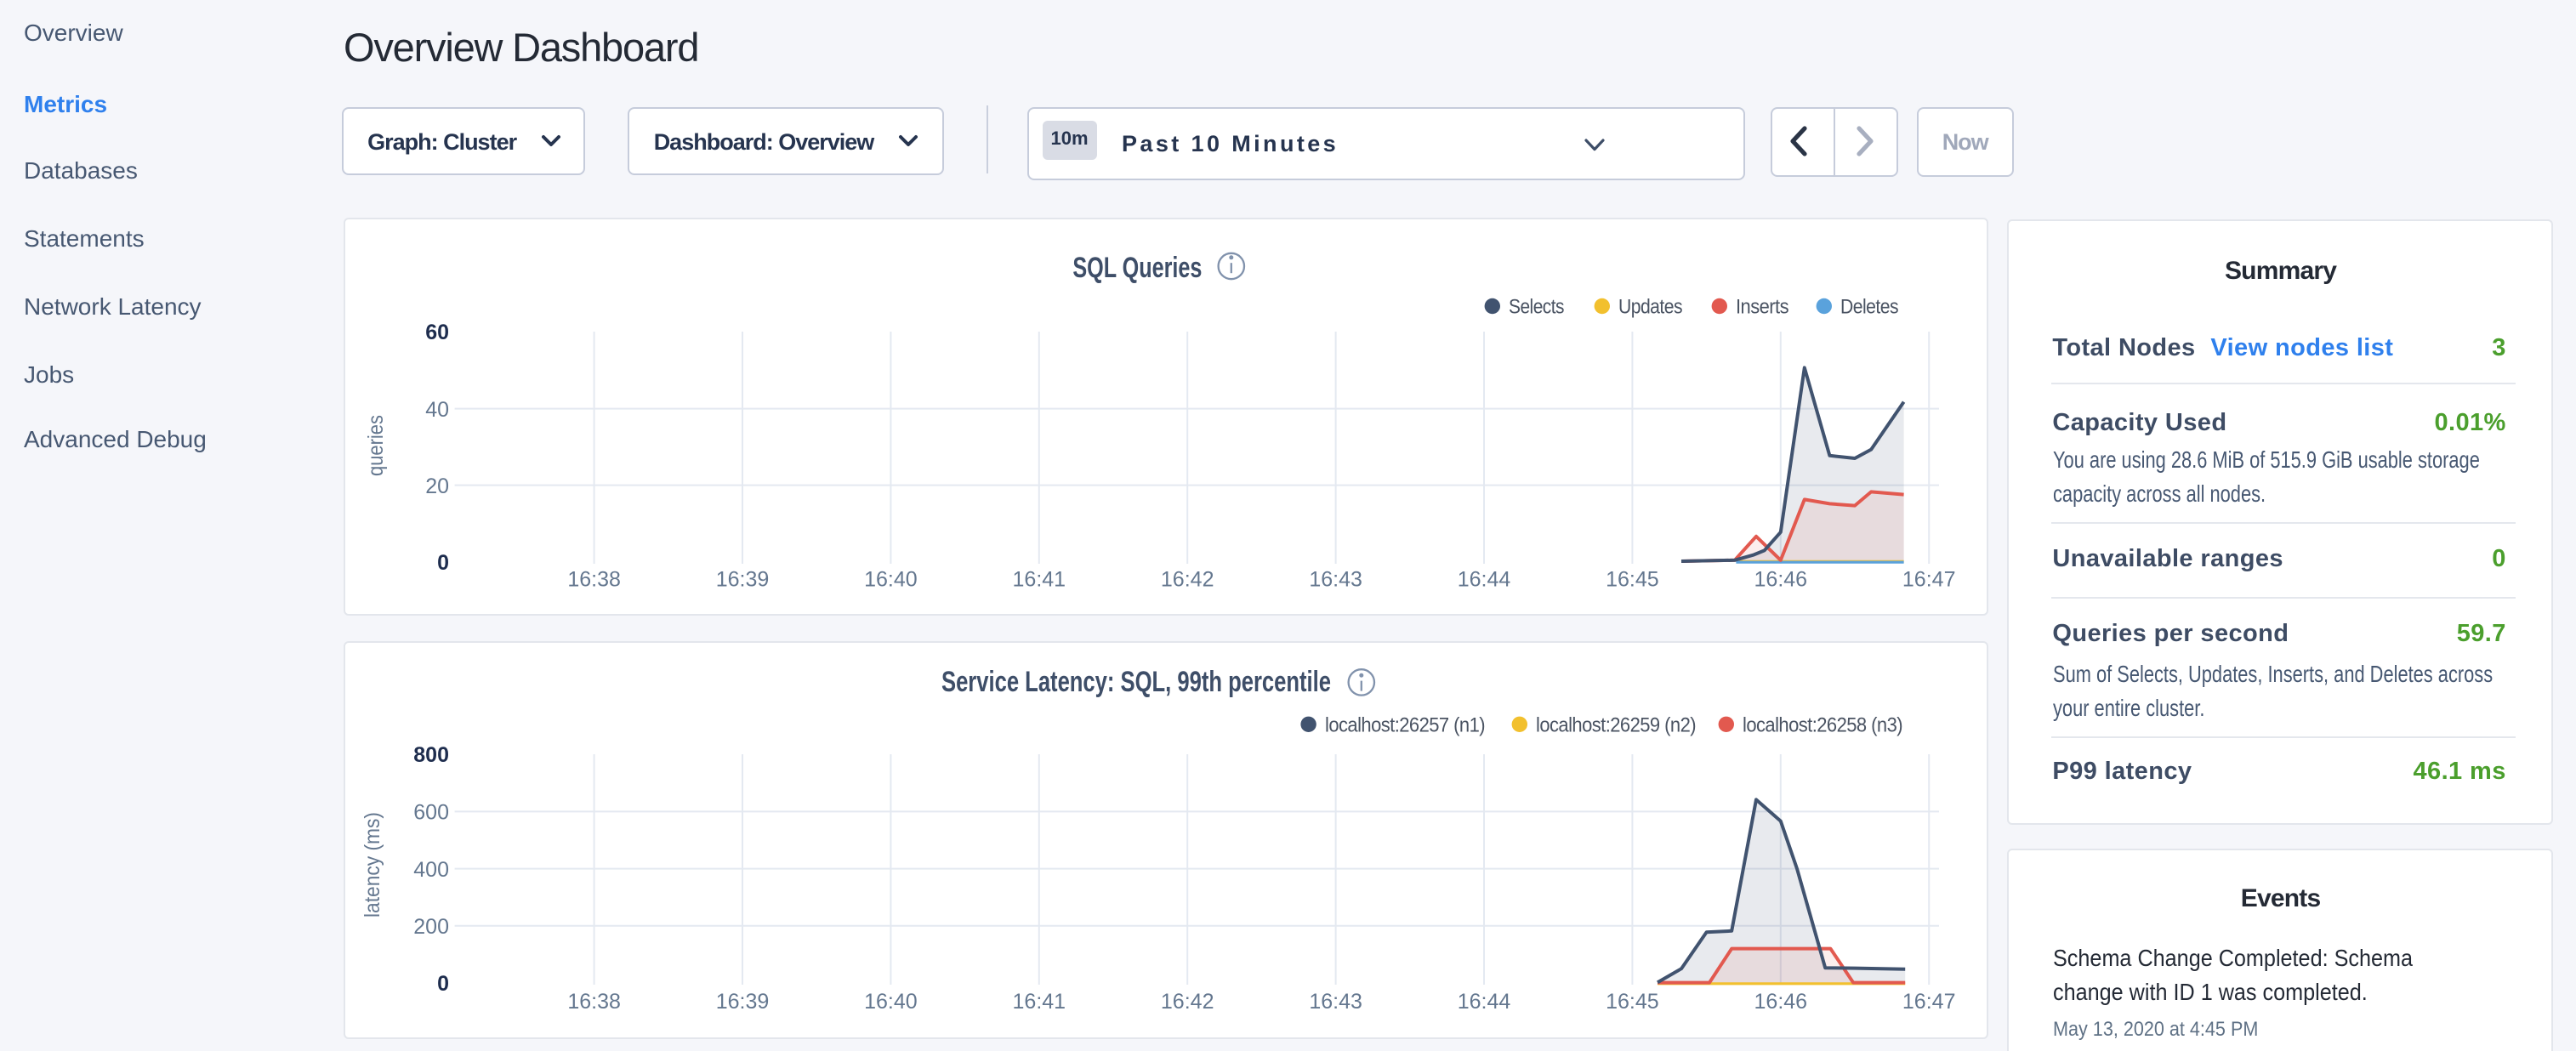  I want to click on svg-text: localhost:26258 (n3), so click(1822, 725).